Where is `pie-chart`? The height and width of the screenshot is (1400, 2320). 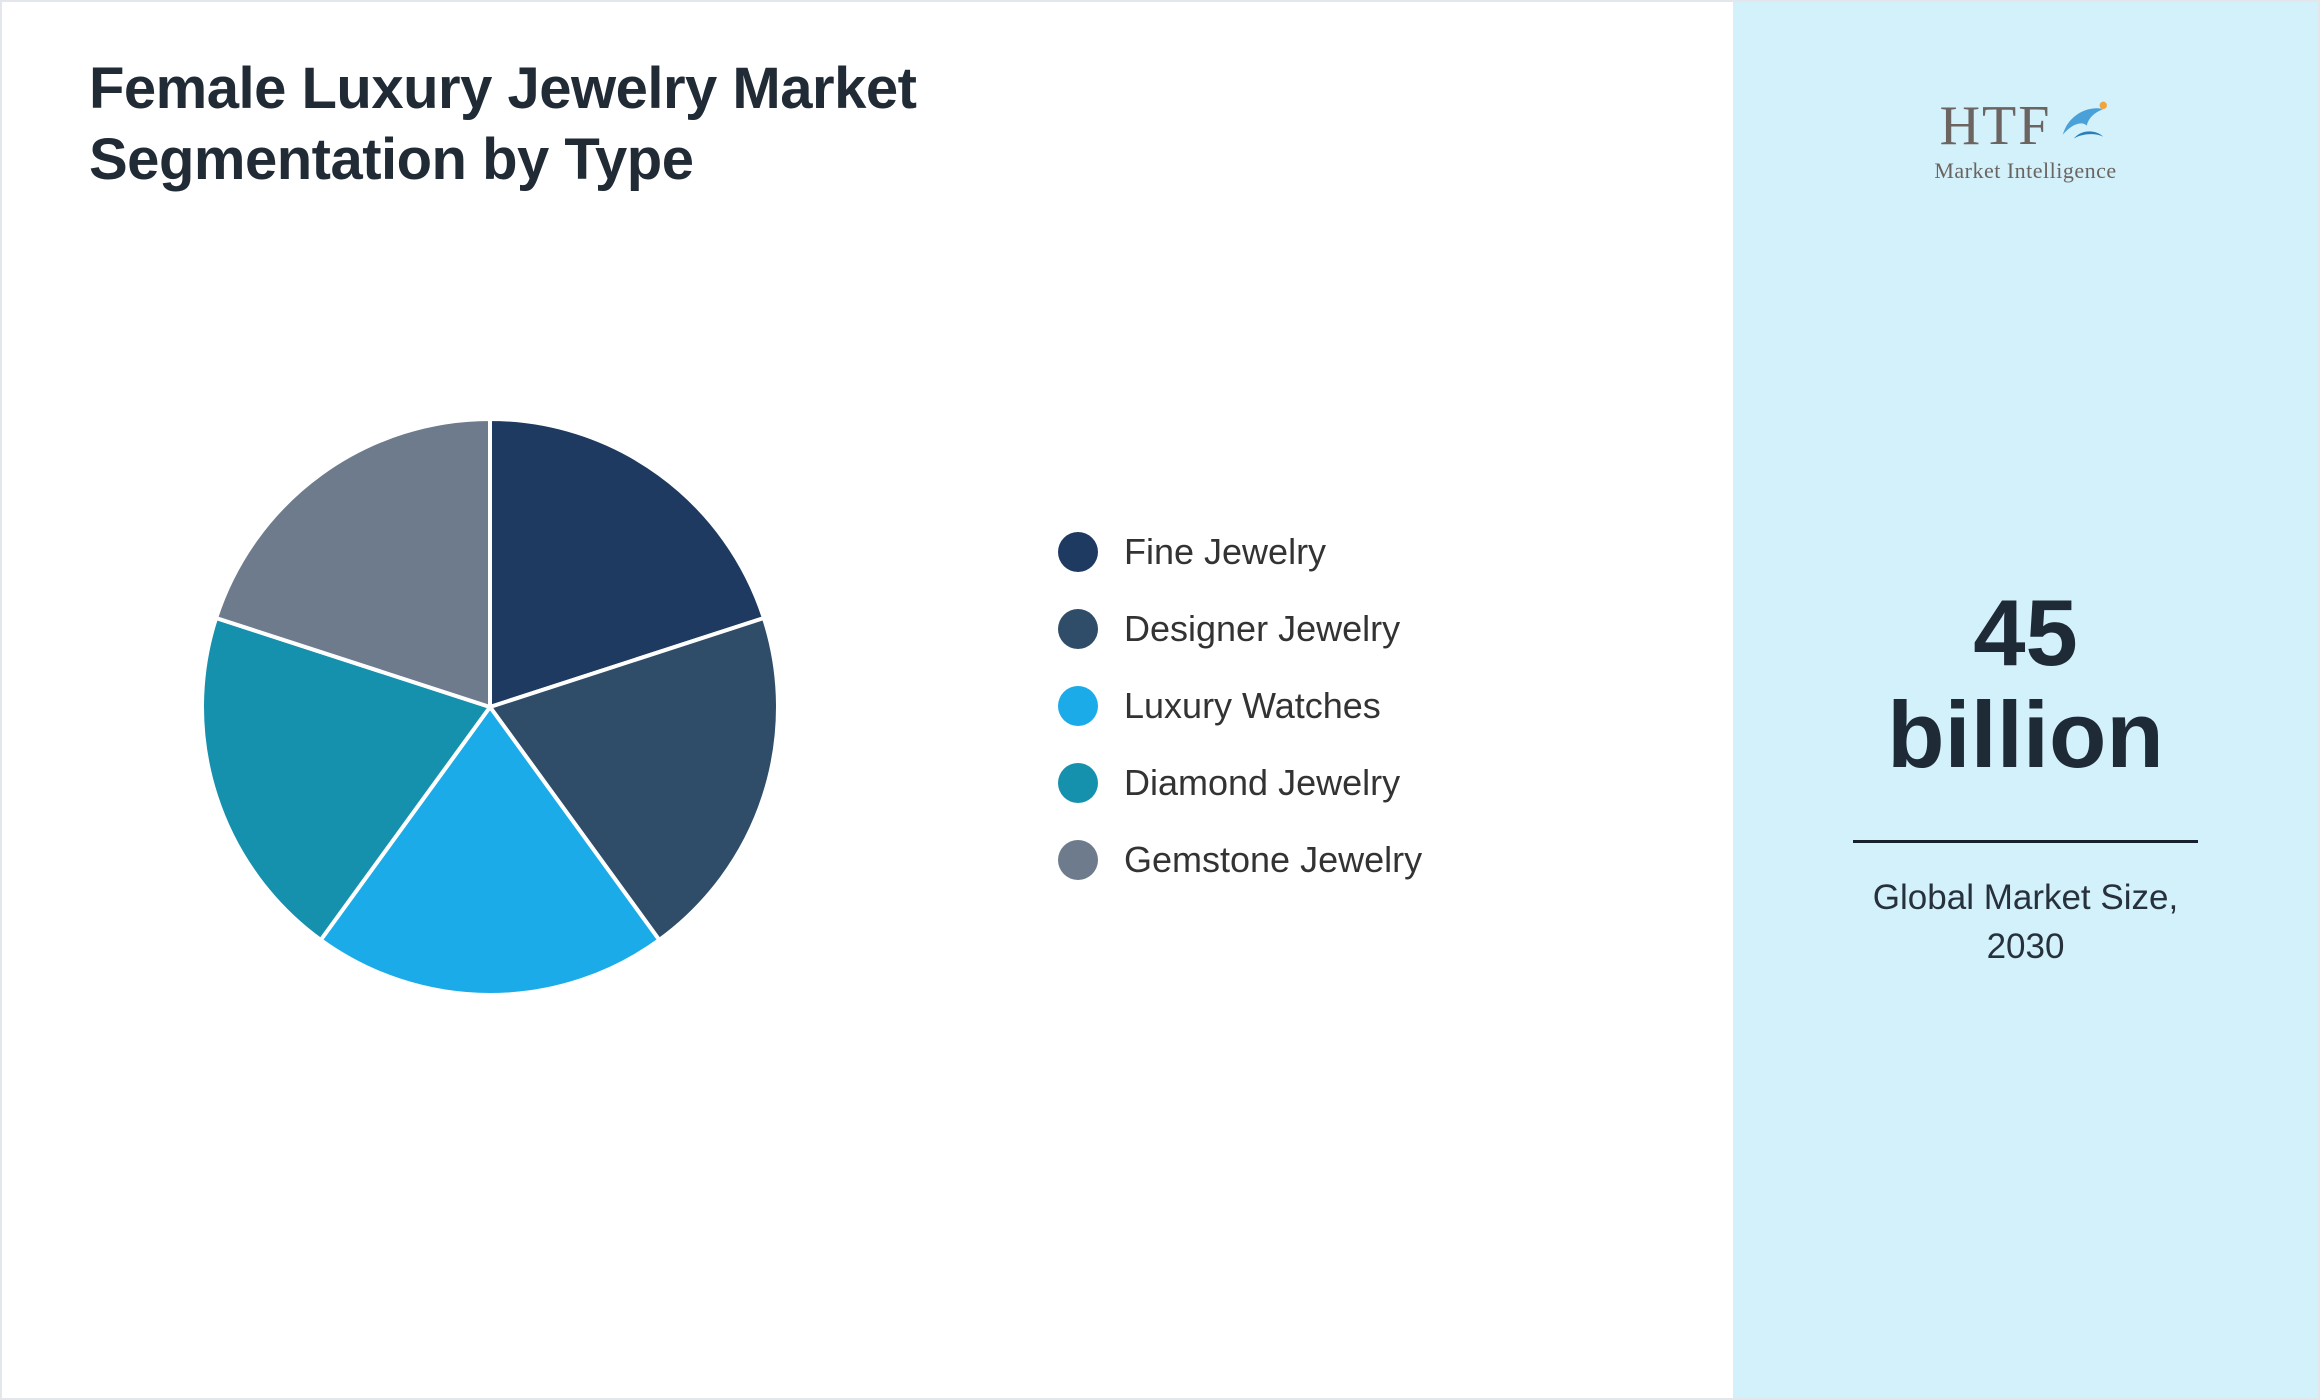
pie-chart is located at coordinates (490, 707).